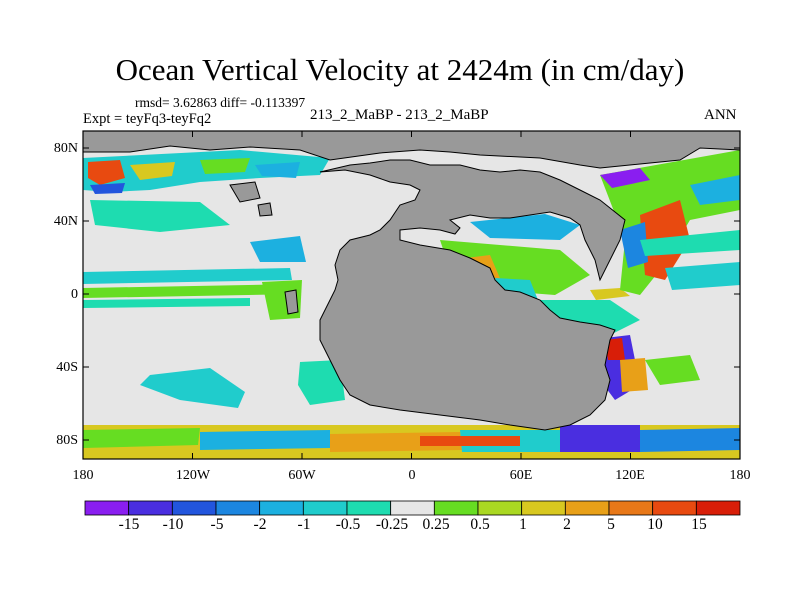 The width and height of the screenshot is (800, 600). I want to click on colorbar-label: -10, so click(173, 524).